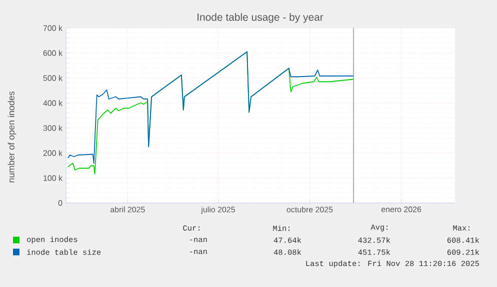 The width and height of the screenshot is (497, 287). What do you see at coordinates (12, 136) in the screenshot?
I see `y-axis-title: number of open inodes` at bounding box center [12, 136].